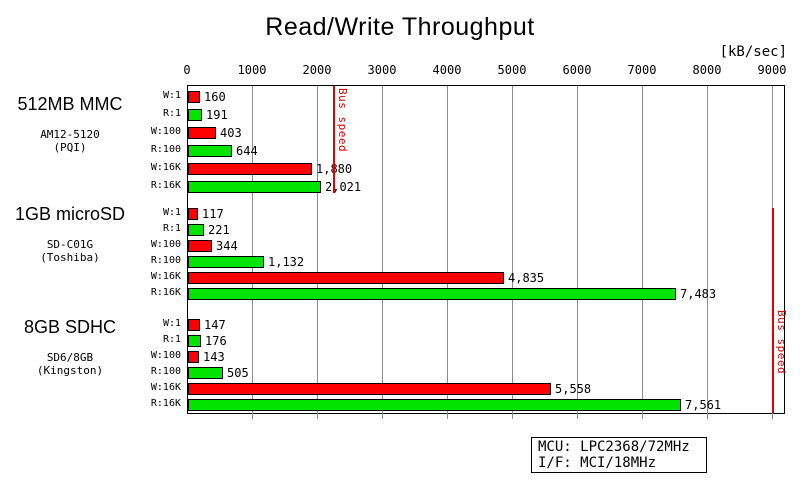  Describe the element at coordinates (382, 70) in the screenshot. I see `axis-tick-label: 3000` at that location.